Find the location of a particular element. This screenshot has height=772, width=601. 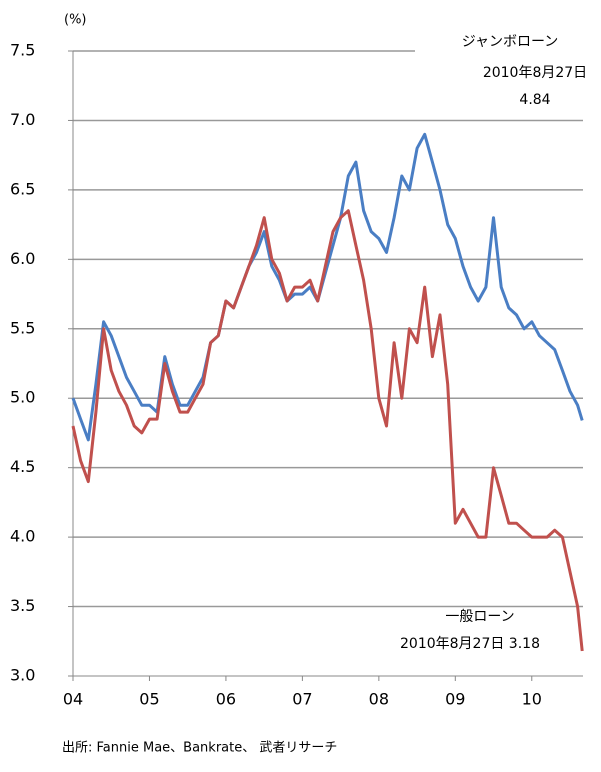

series-label: 一般ローン is located at coordinates (479, 617).